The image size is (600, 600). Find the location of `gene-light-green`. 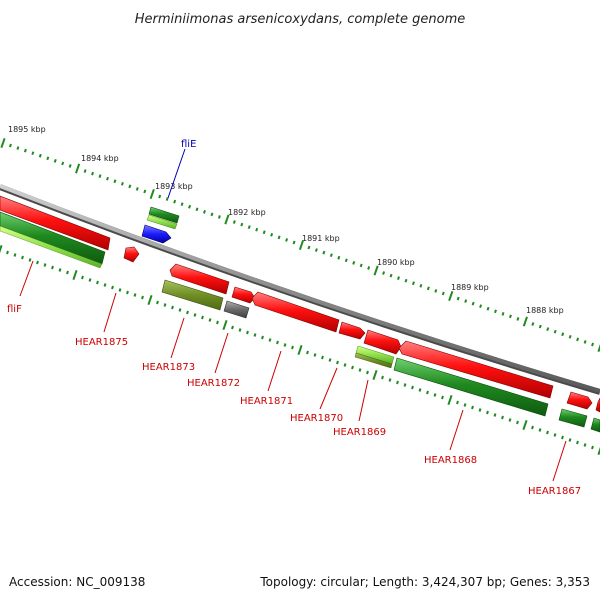

gene-light-green is located at coordinates (164, 215).